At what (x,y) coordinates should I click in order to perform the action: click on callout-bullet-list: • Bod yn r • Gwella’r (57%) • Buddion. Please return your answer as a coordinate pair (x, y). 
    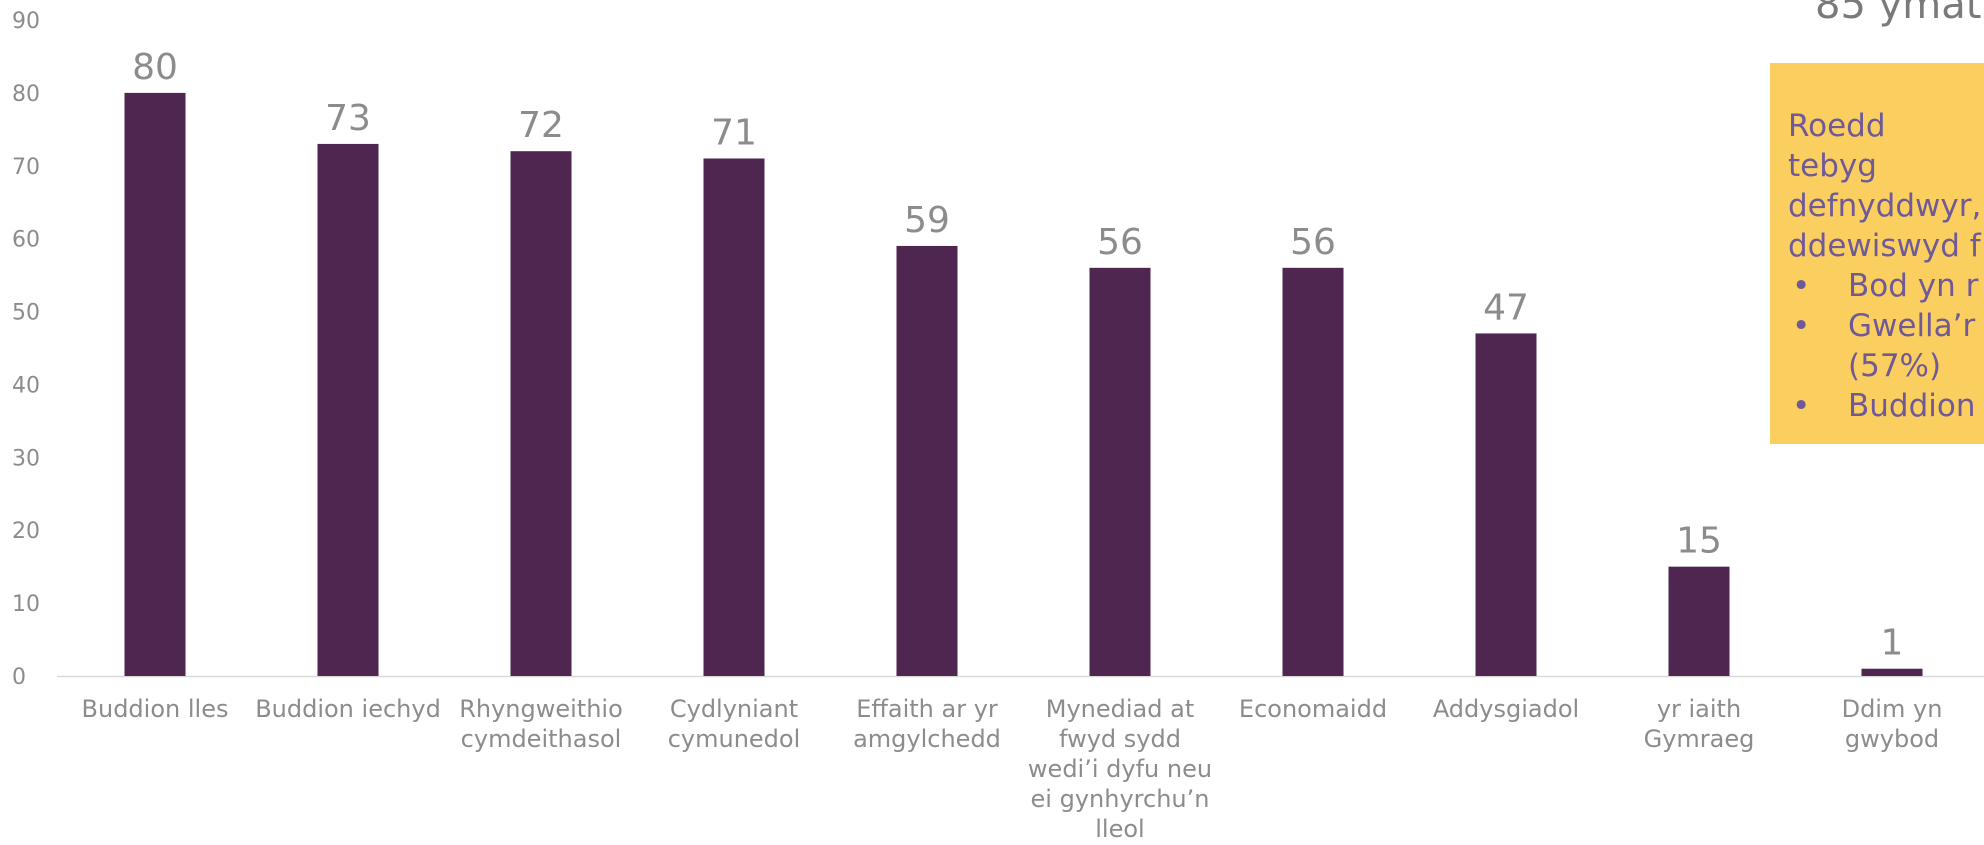
    Looking at the image, I should click on (1886, 346).